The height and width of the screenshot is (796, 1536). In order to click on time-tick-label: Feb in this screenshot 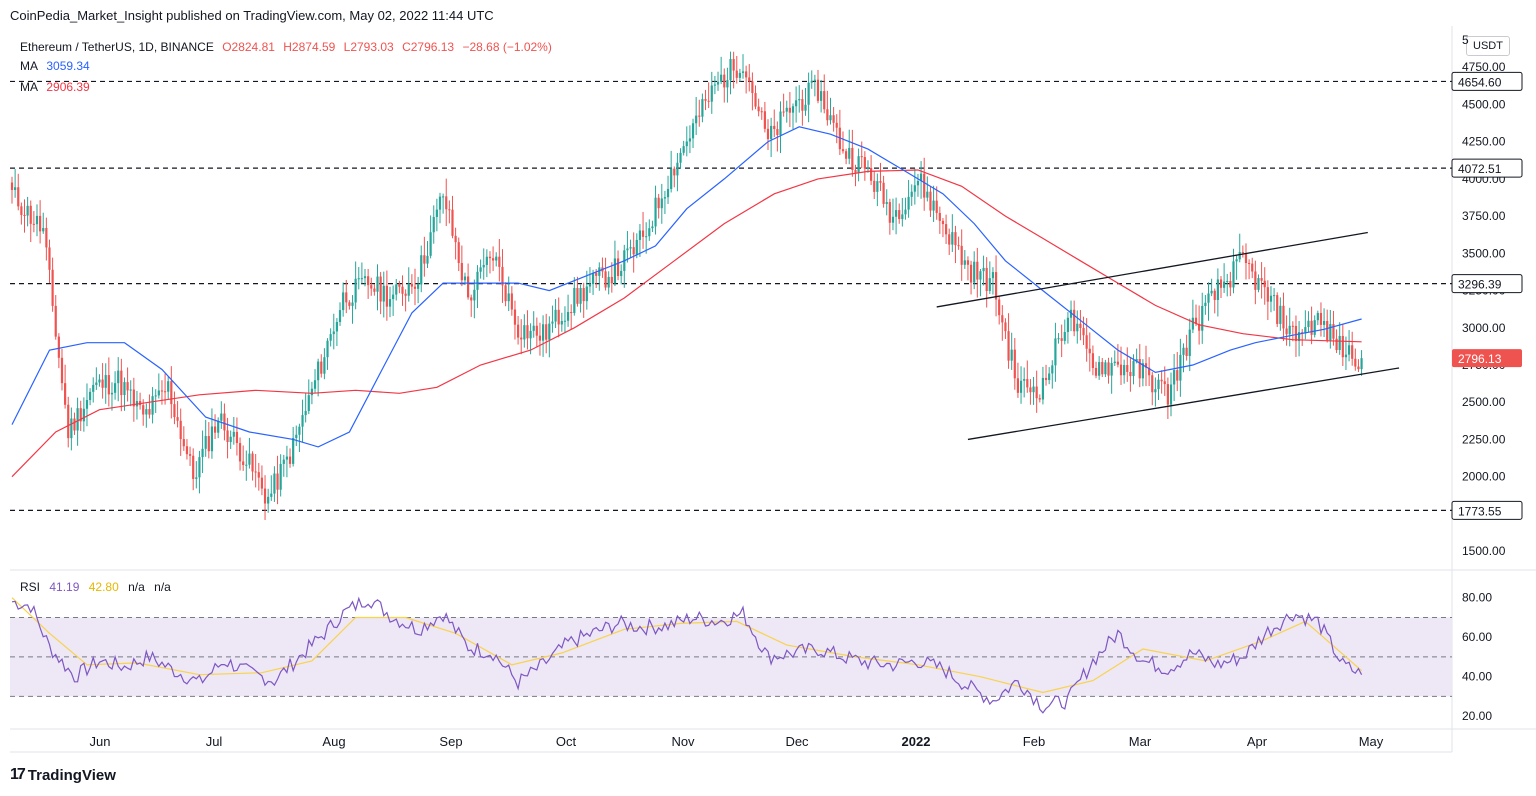, I will do `click(1034, 741)`.